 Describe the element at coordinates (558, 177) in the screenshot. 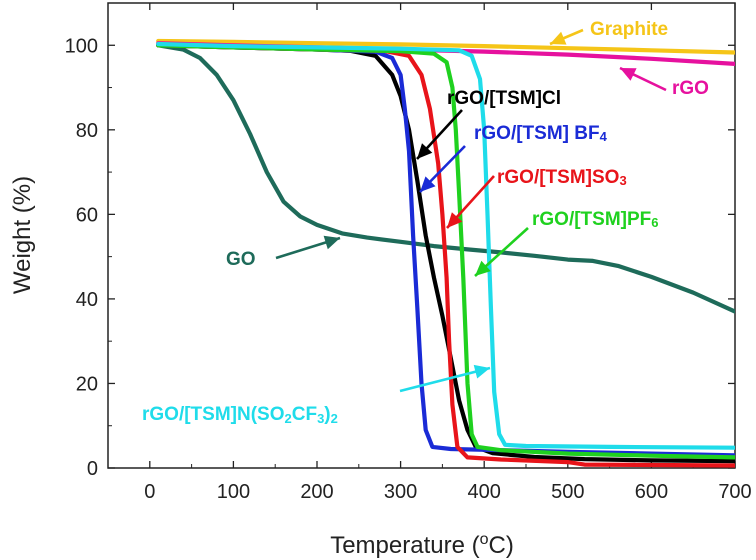

I see `label-tsm-so3-main: rGO/[TSM]SO` at that location.